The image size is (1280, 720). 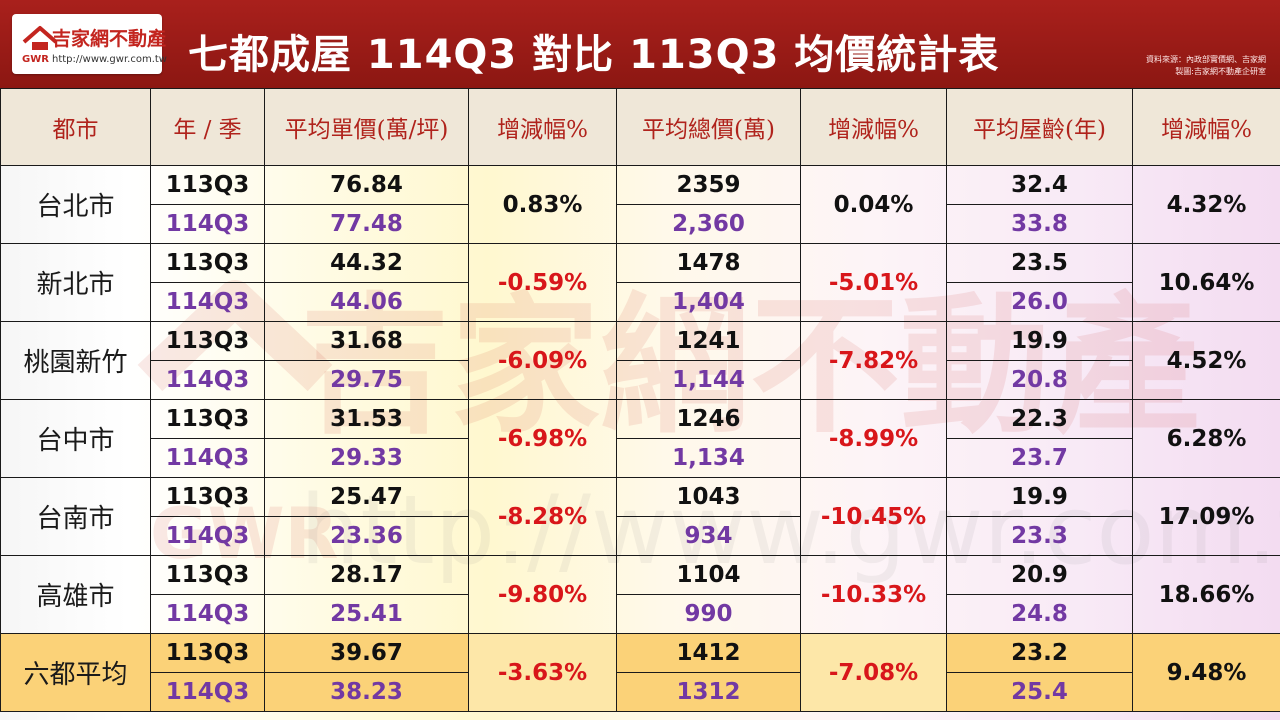 What do you see at coordinates (75, 204) in the screenshot?
I see `city-cell: 台北市` at bounding box center [75, 204].